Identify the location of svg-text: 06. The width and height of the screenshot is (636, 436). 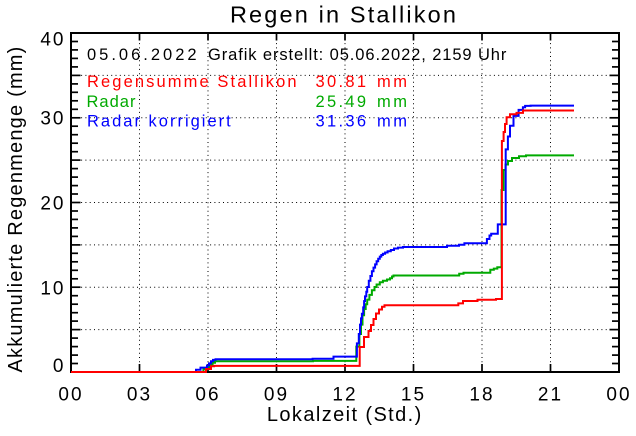
(207, 394).